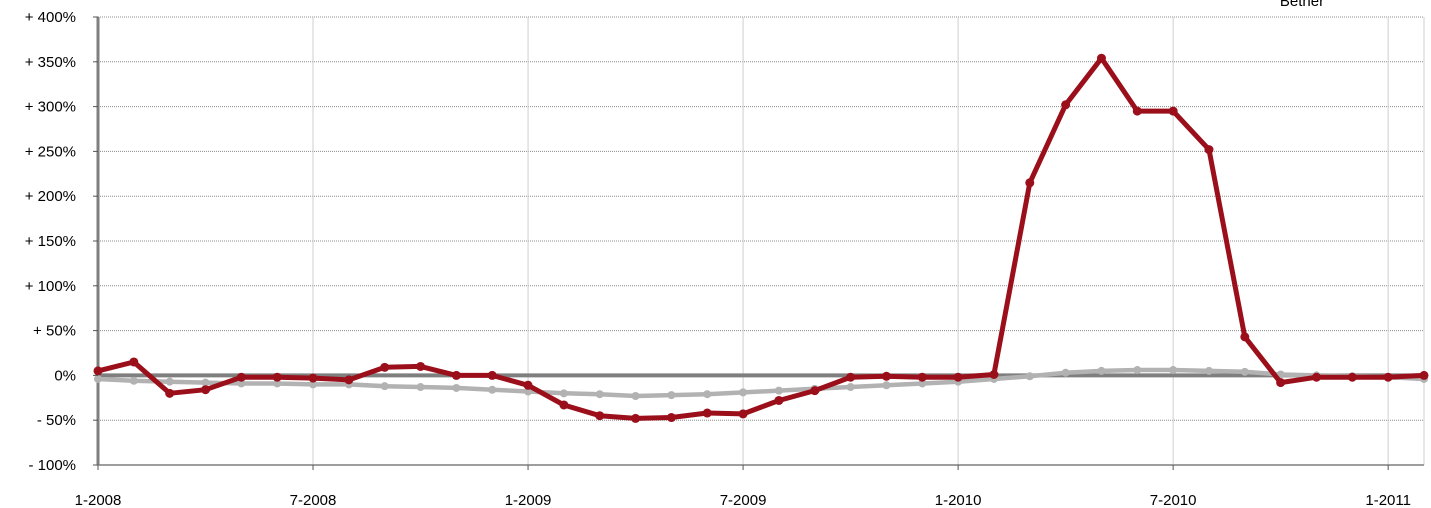 The height and width of the screenshot is (508, 1431). Describe the element at coordinates (528, 500) in the screenshot. I see `x-tick-label: 1-2009` at that location.